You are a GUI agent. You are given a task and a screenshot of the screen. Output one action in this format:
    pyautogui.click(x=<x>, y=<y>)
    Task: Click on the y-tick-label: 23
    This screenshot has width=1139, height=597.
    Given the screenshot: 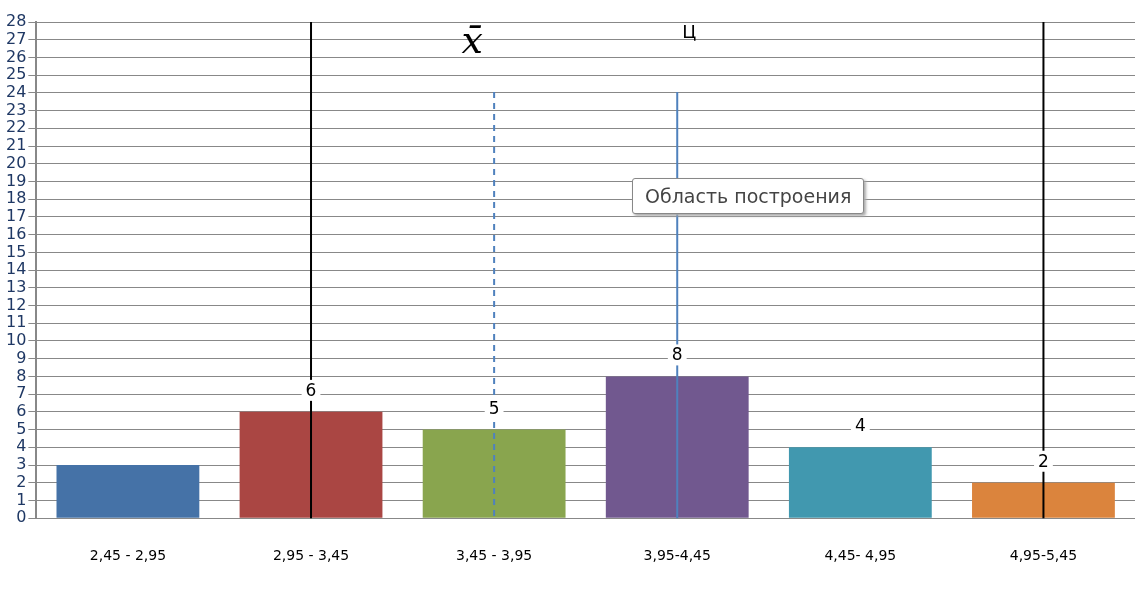 What is the action you would take?
    pyautogui.click(x=16, y=109)
    